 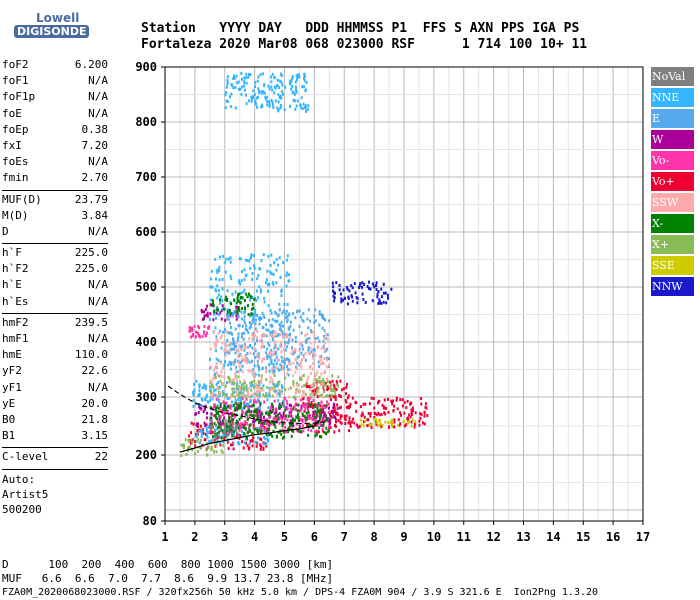 What do you see at coordinates (643, 537) in the screenshot?
I see `x-tick-label: 17` at bounding box center [643, 537].